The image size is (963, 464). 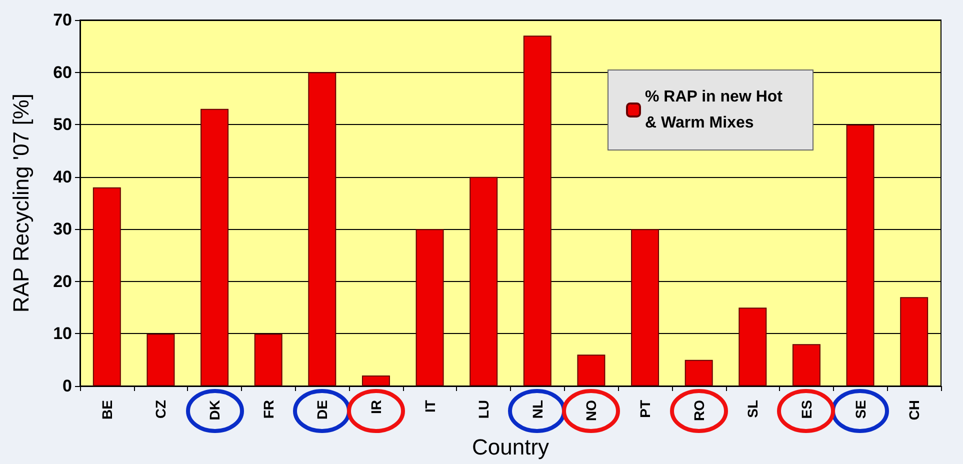 What do you see at coordinates (591, 410) in the screenshot?
I see `x-tick-label: NO` at bounding box center [591, 410].